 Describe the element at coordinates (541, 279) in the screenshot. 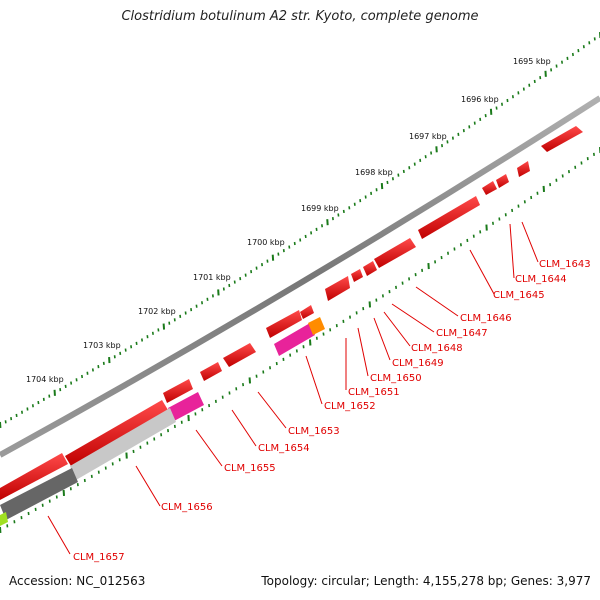

I see `gene-label: CLM_1644` at that location.